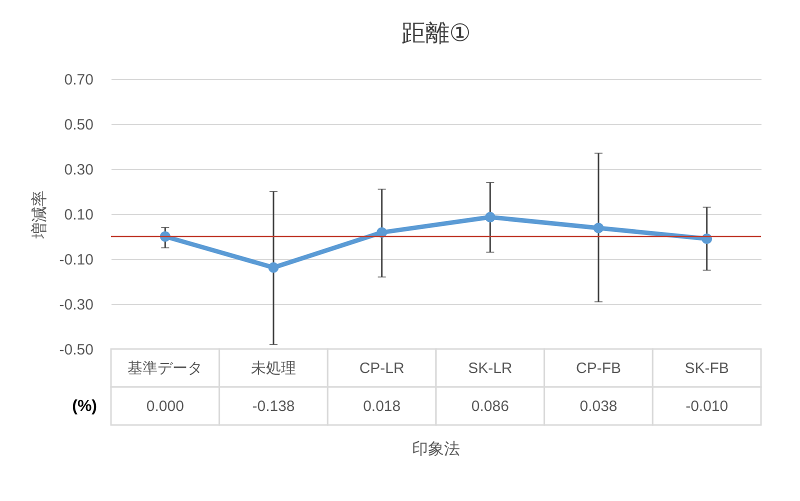 The image size is (800, 501). Describe the element at coordinates (490, 368) in the screenshot. I see `x-tick-label: SK-LR` at that location.